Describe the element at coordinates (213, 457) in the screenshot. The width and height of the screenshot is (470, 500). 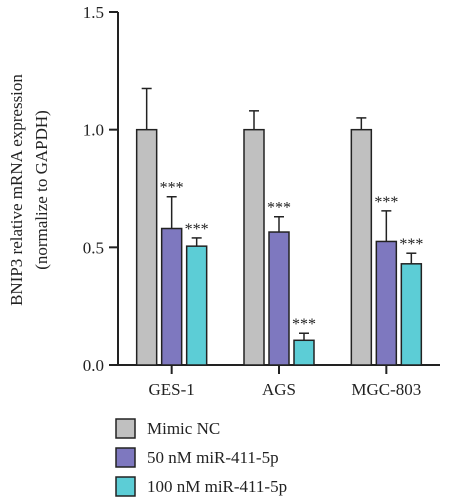
I see `legend-label: 50 nM miR-411-5p` at that location.